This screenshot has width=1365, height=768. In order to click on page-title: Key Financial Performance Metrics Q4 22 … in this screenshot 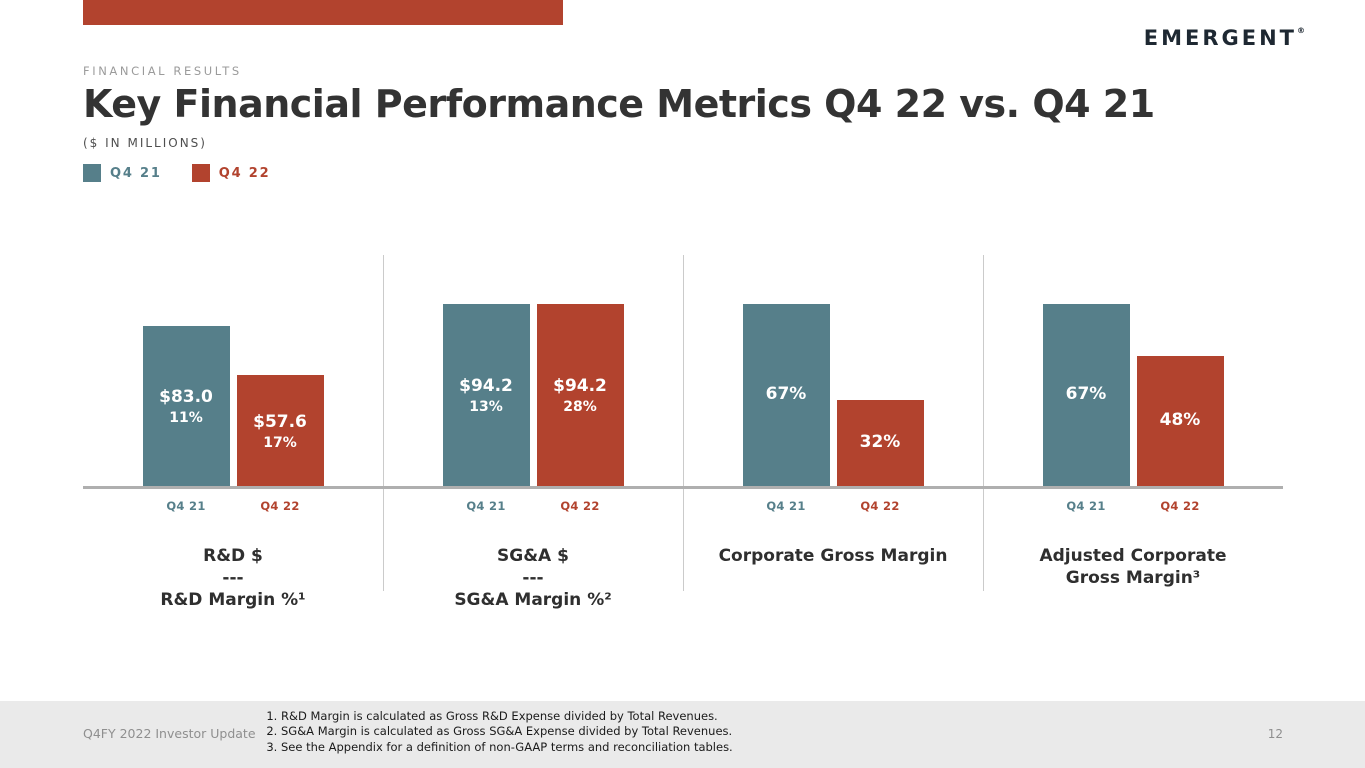, I will do `click(619, 104)`.